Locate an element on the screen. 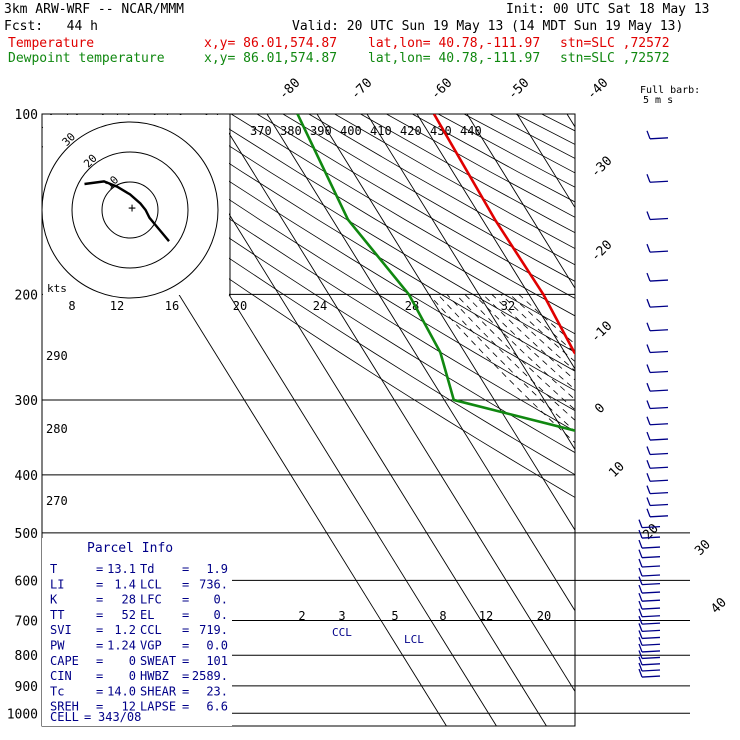  mixing-ratio-label: 5 is located at coordinates (394, 616).